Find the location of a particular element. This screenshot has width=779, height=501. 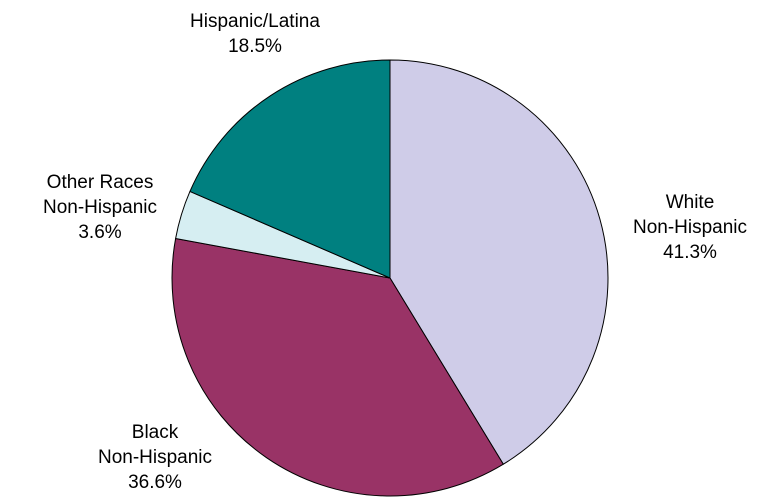

slice-name-label: White is located at coordinates (690, 202).